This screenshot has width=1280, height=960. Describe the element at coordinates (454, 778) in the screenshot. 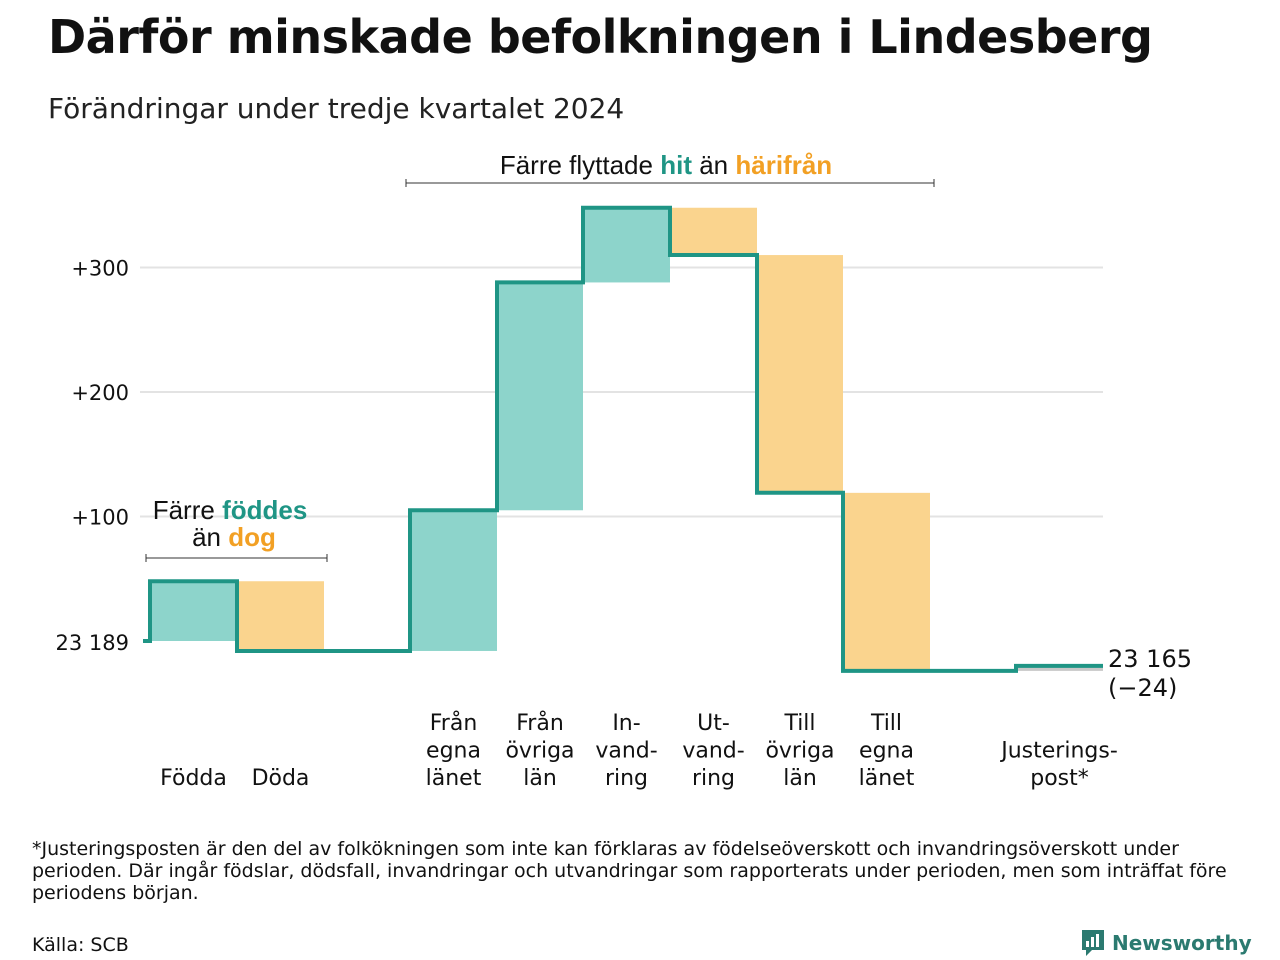

I see `x-label-2-2: länet` at that location.